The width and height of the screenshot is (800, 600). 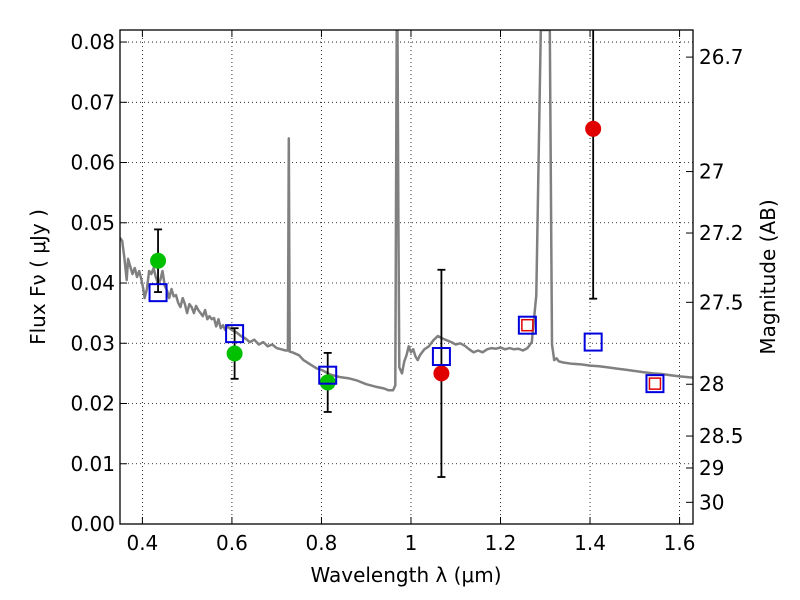 What do you see at coordinates (711, 384) in the screenshot?
I see `magnitude-tick-label: 28` at bounding box center [711, 384].